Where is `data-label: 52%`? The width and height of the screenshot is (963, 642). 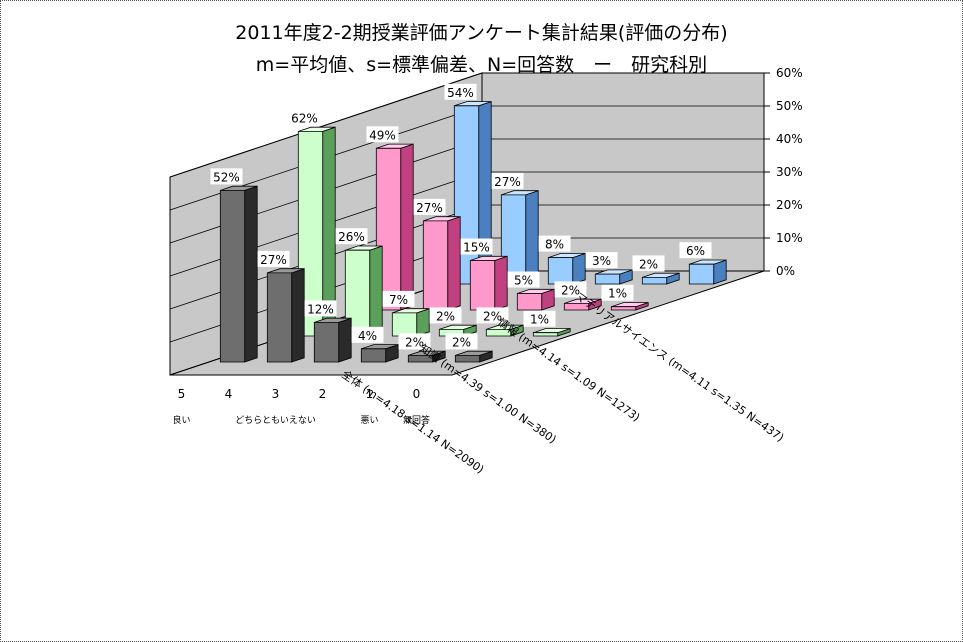
data-label: 52% is located at coordinates (226, 177).